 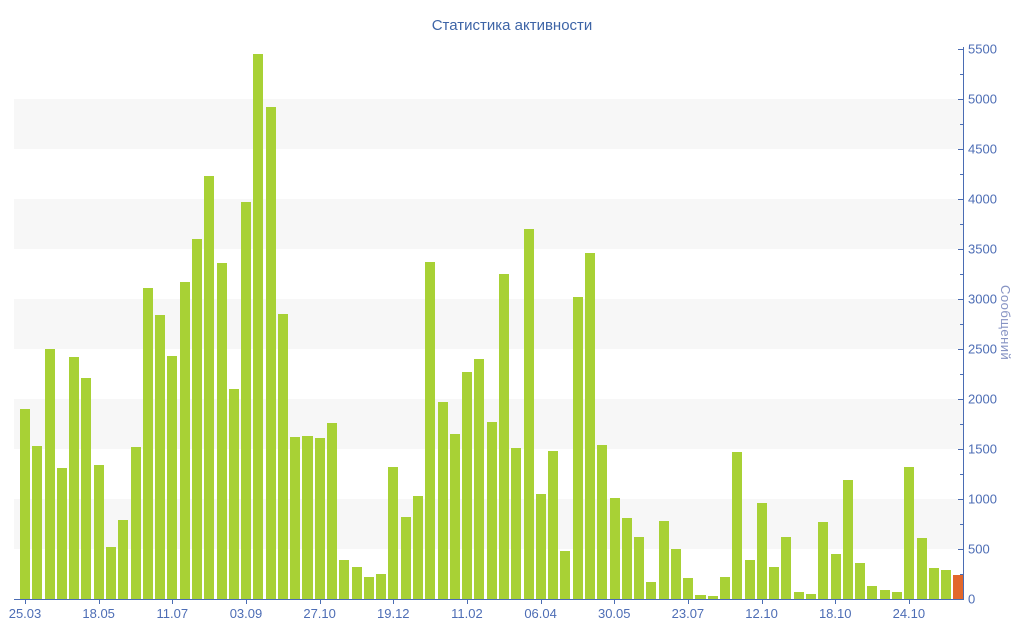 What do you see at coordinates (172, 613) in the screenshot?
I see `x-tick-label: 11.07` at bounding box center [172, 613].